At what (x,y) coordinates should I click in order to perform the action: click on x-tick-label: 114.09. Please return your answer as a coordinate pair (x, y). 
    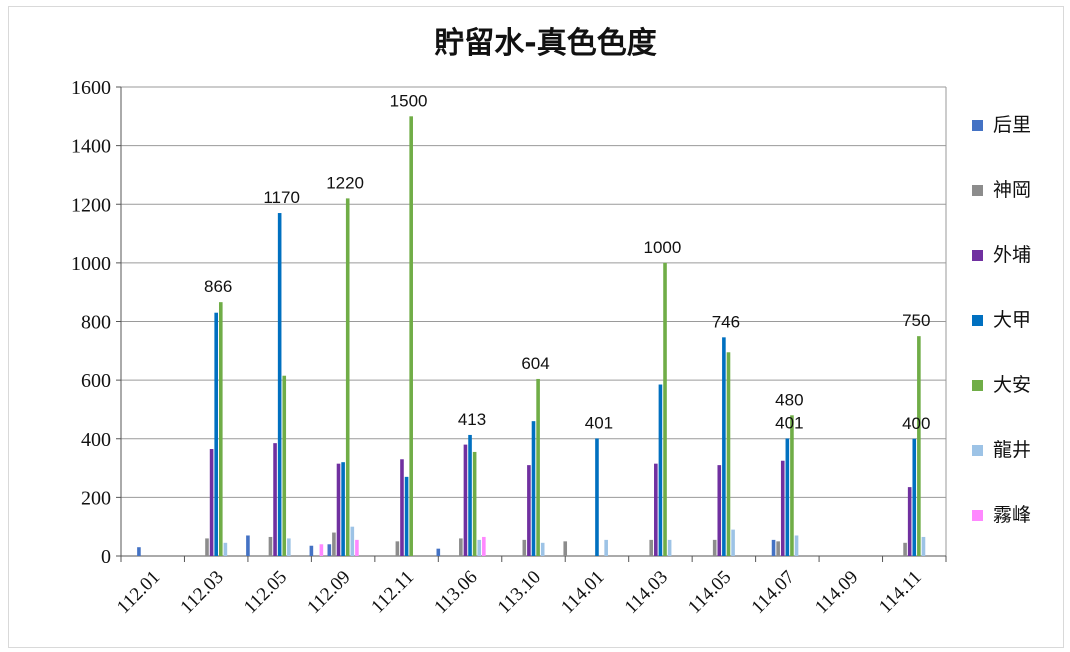
    Looking at the image, I should click on (836, 592).